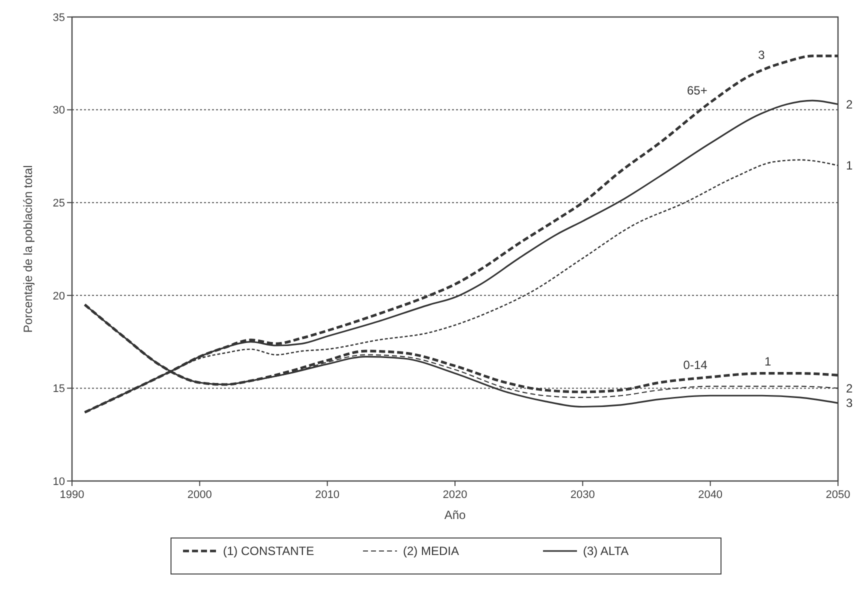 Image resolution: width=863 pixels, height=597 pixels. What do you see at coordinates (58, 110) in the screenshot?
I see `y-tick-label: 30` at bounding box center [58, 110].